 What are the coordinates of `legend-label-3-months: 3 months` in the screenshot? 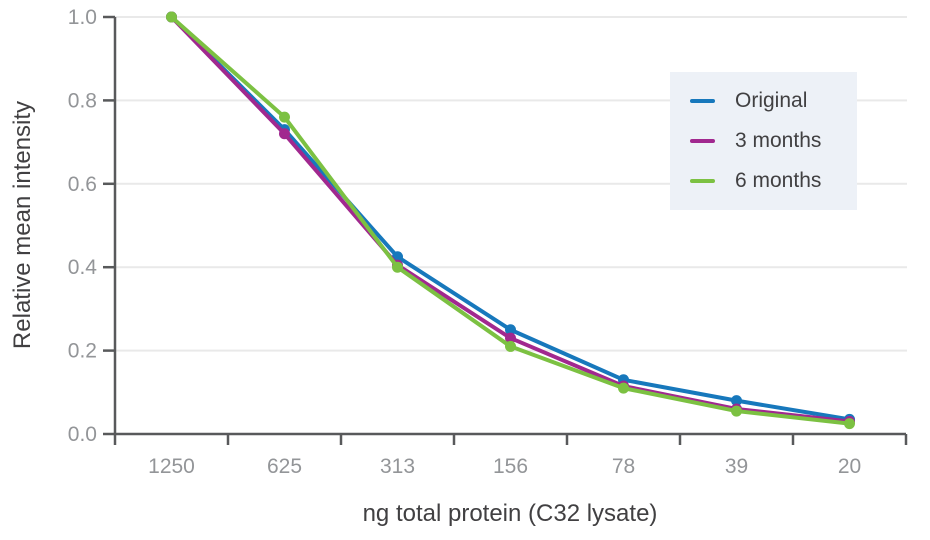 It's located at (778, 140).